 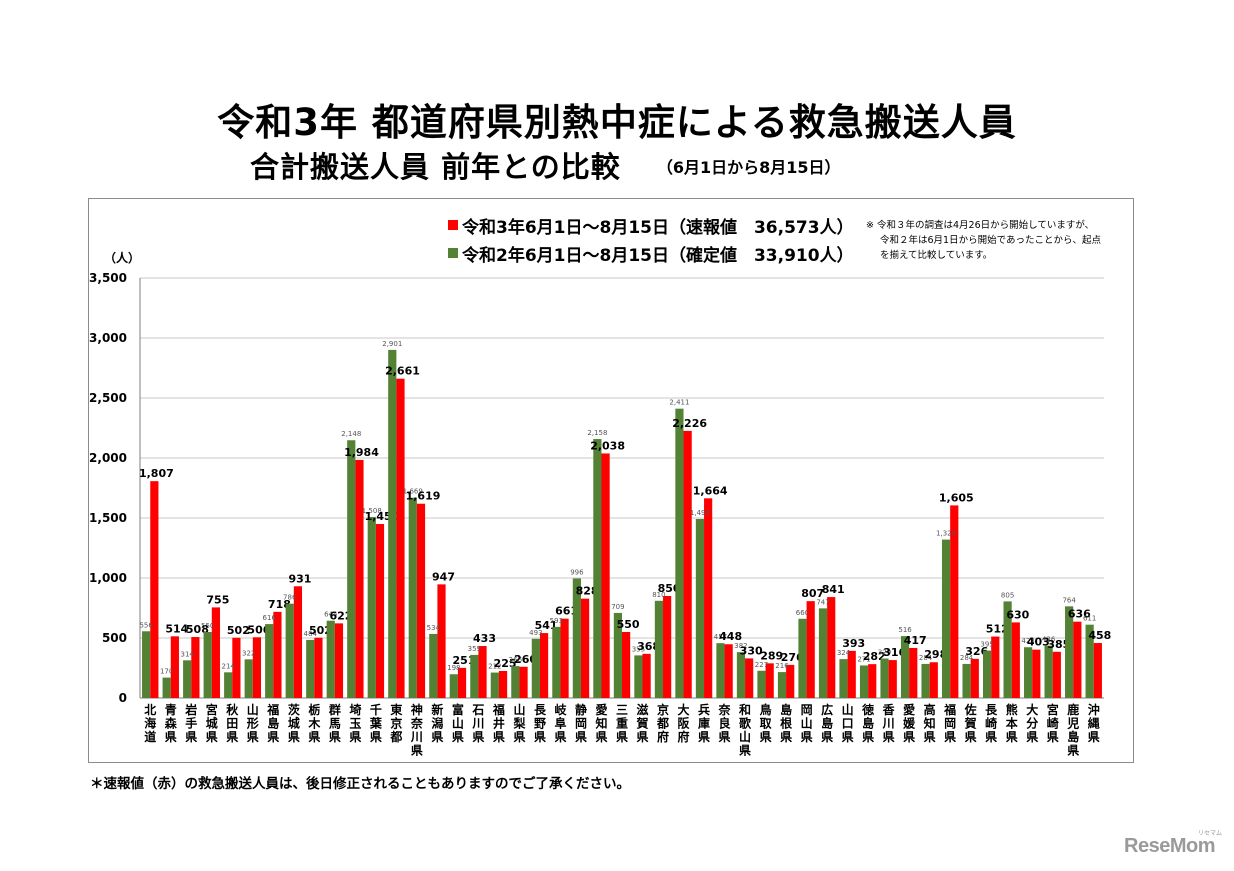 I want to click on data-label-2020-16: 359, so click(x=474, y=649).